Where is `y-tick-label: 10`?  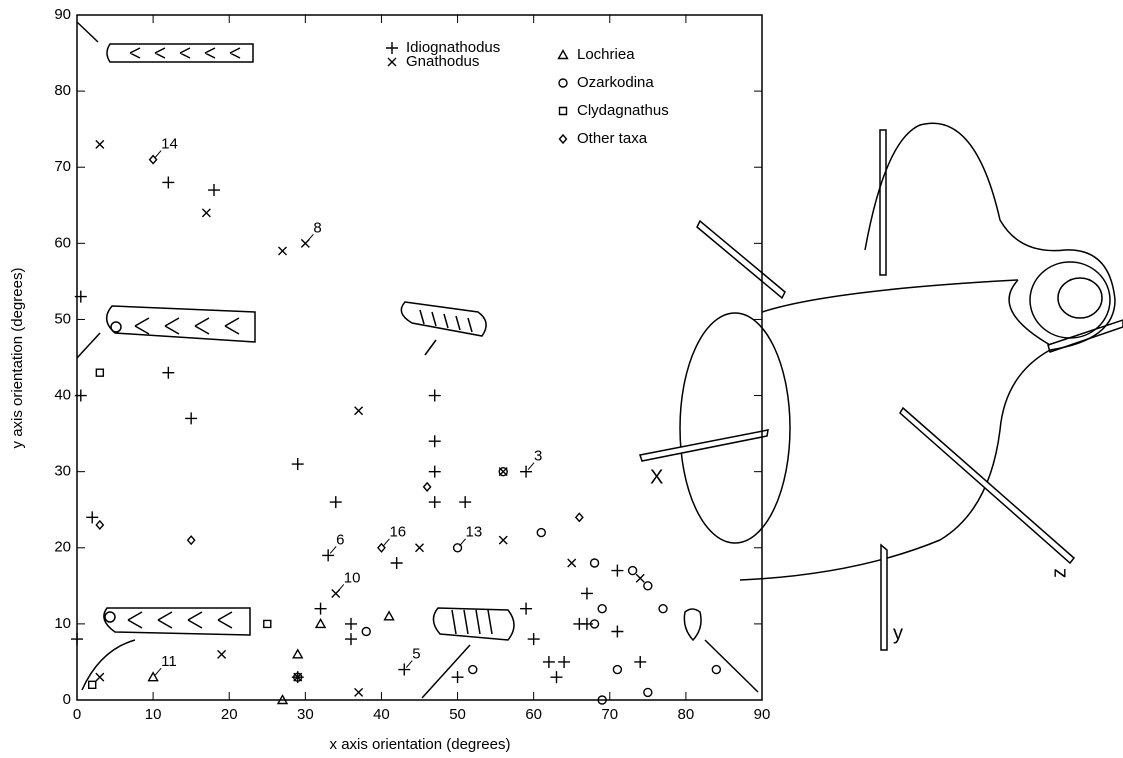
y-tick-label: 10 is located at coordinates (62, 623).